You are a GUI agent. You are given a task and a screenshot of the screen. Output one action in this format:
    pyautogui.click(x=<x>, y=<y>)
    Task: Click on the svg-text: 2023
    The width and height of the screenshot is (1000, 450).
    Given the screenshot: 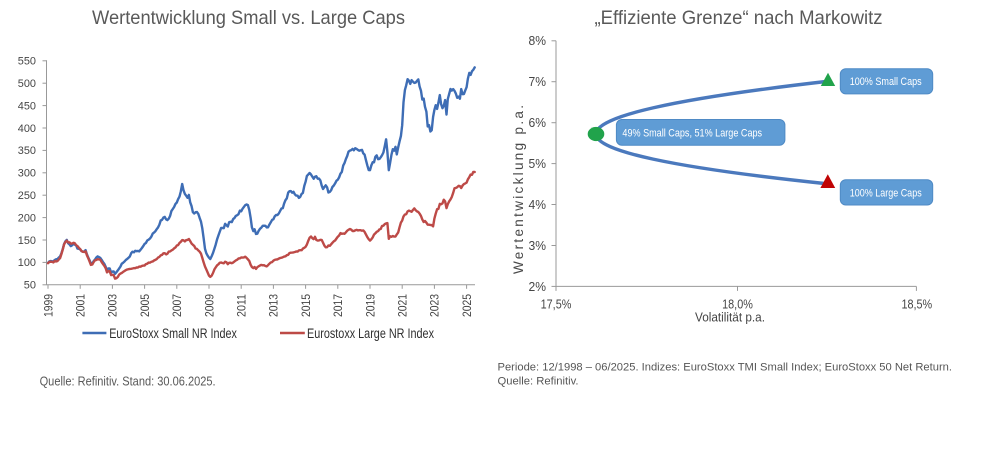 What is the action you would take?
    pyautogui.click(x=435, y=305)
    